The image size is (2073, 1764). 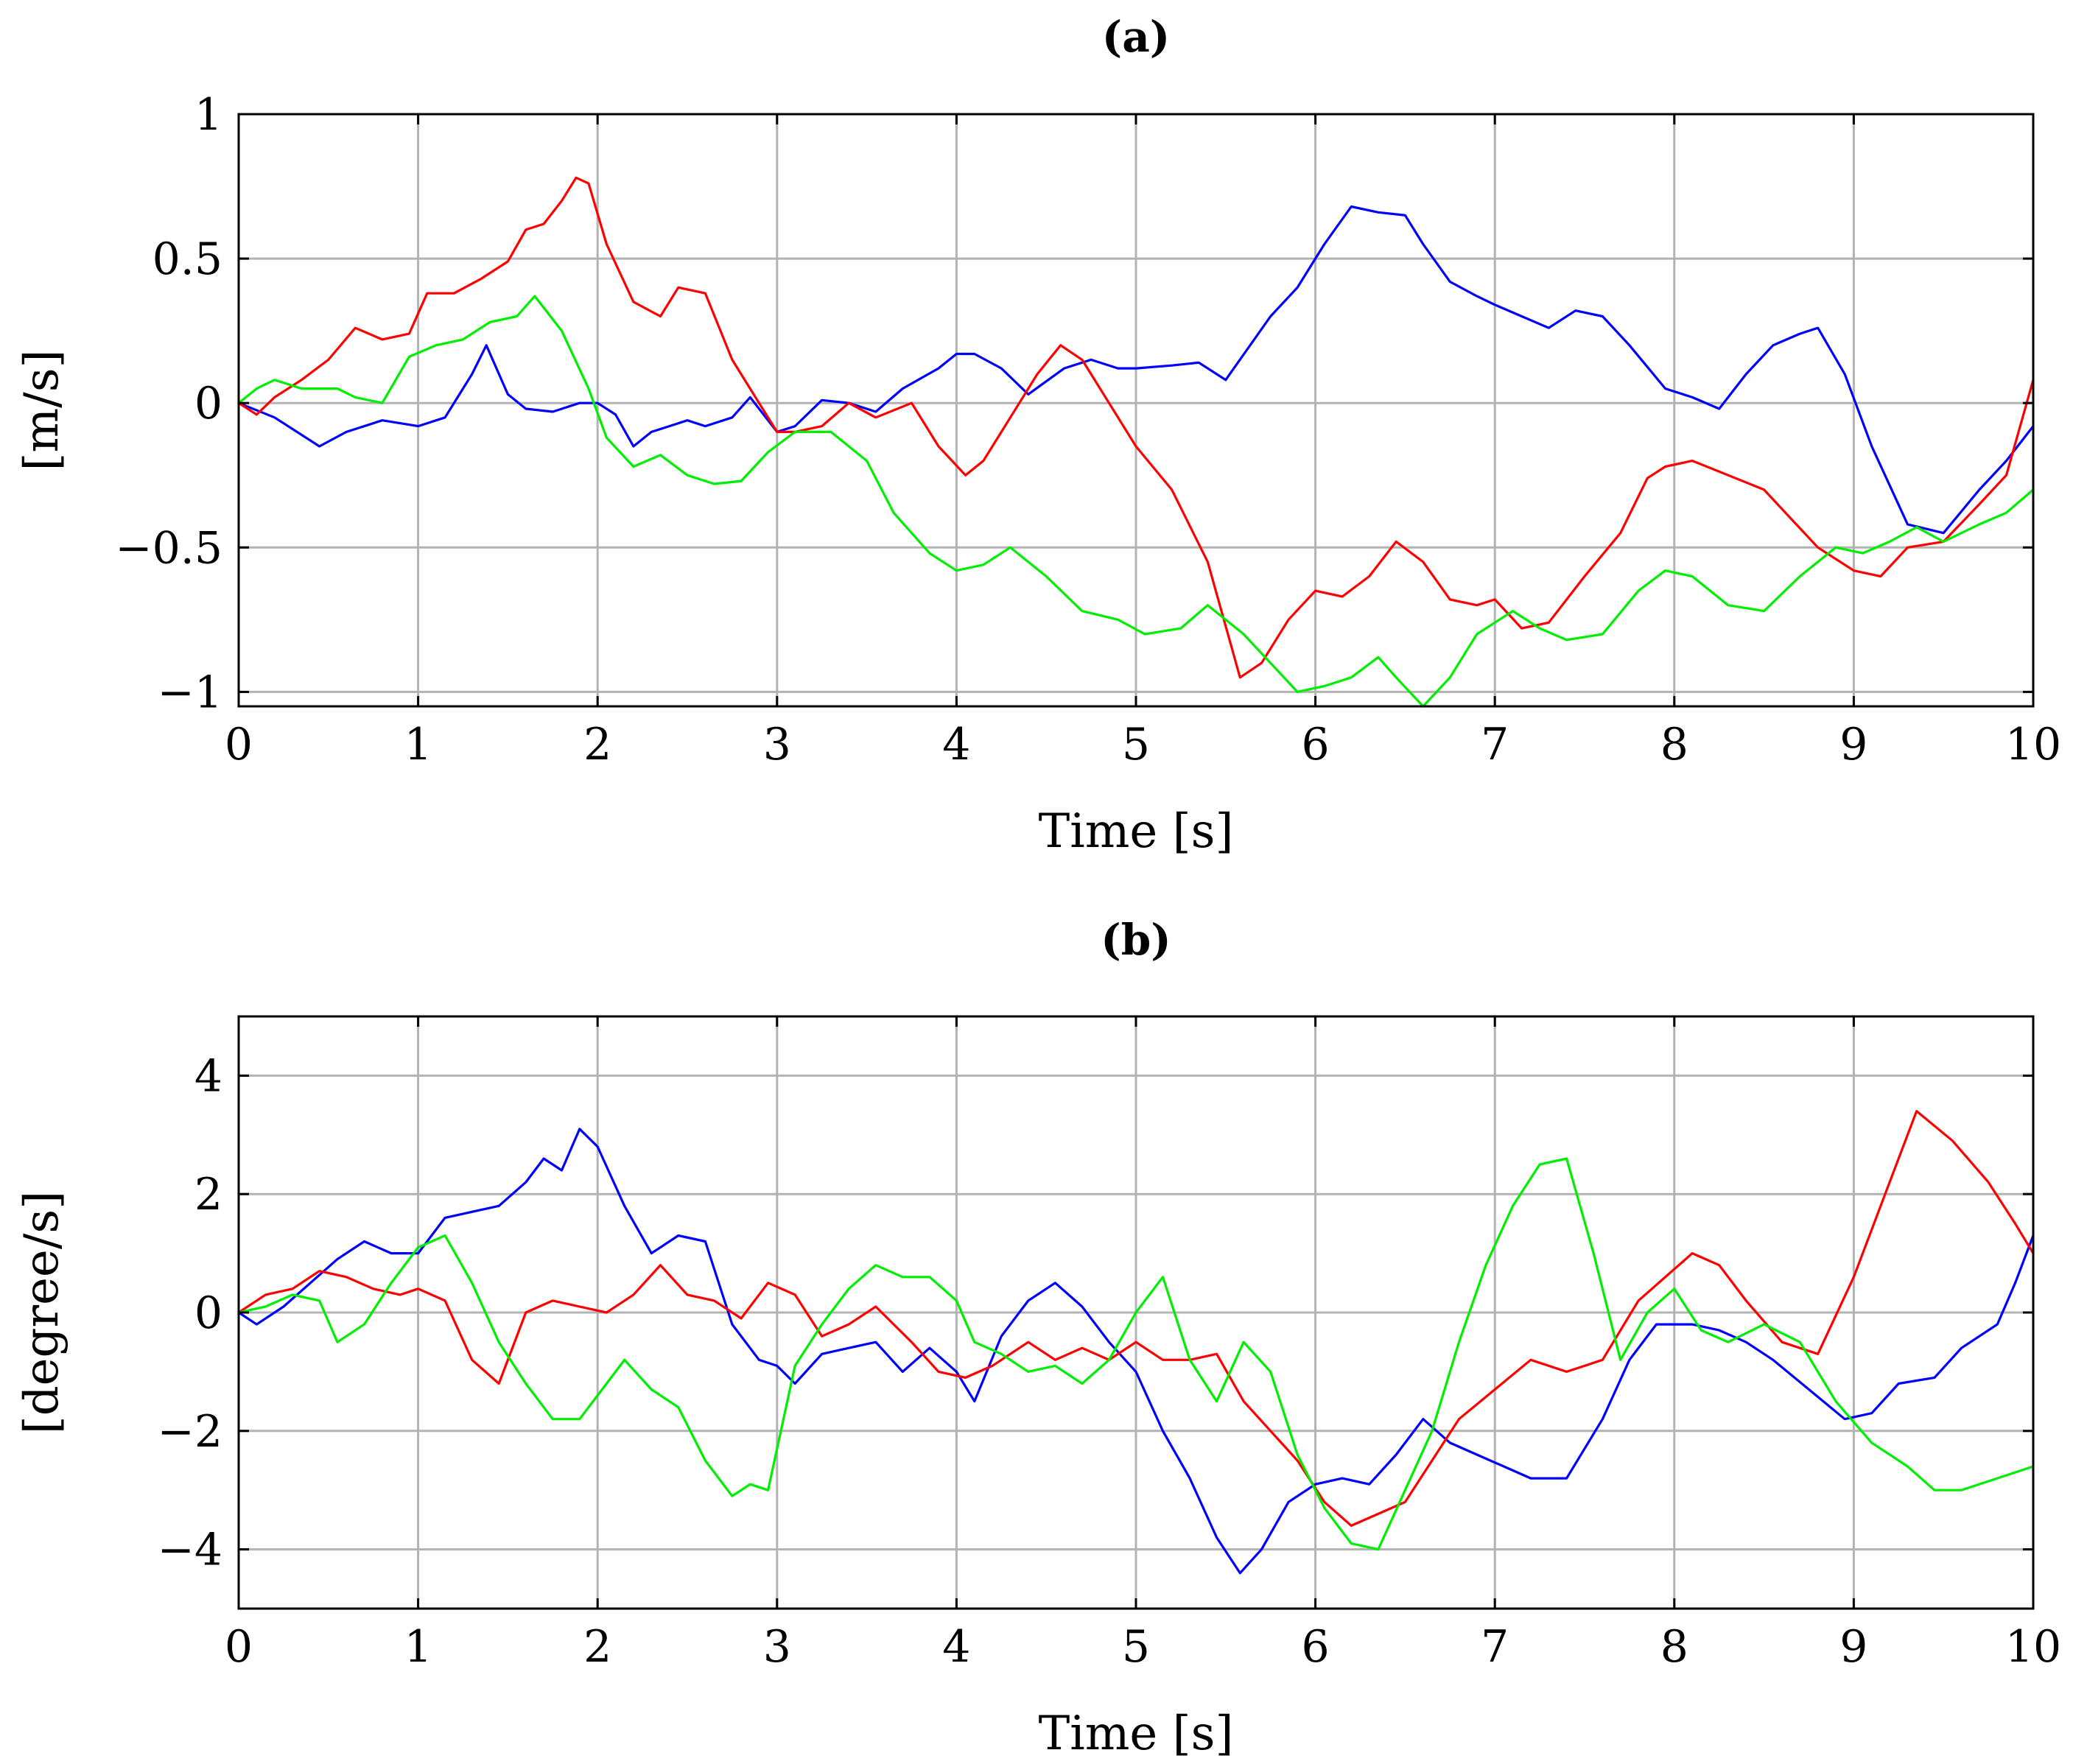 I want to click on panel-a-x-tick-label: 6, so click(x=1316, y=744).